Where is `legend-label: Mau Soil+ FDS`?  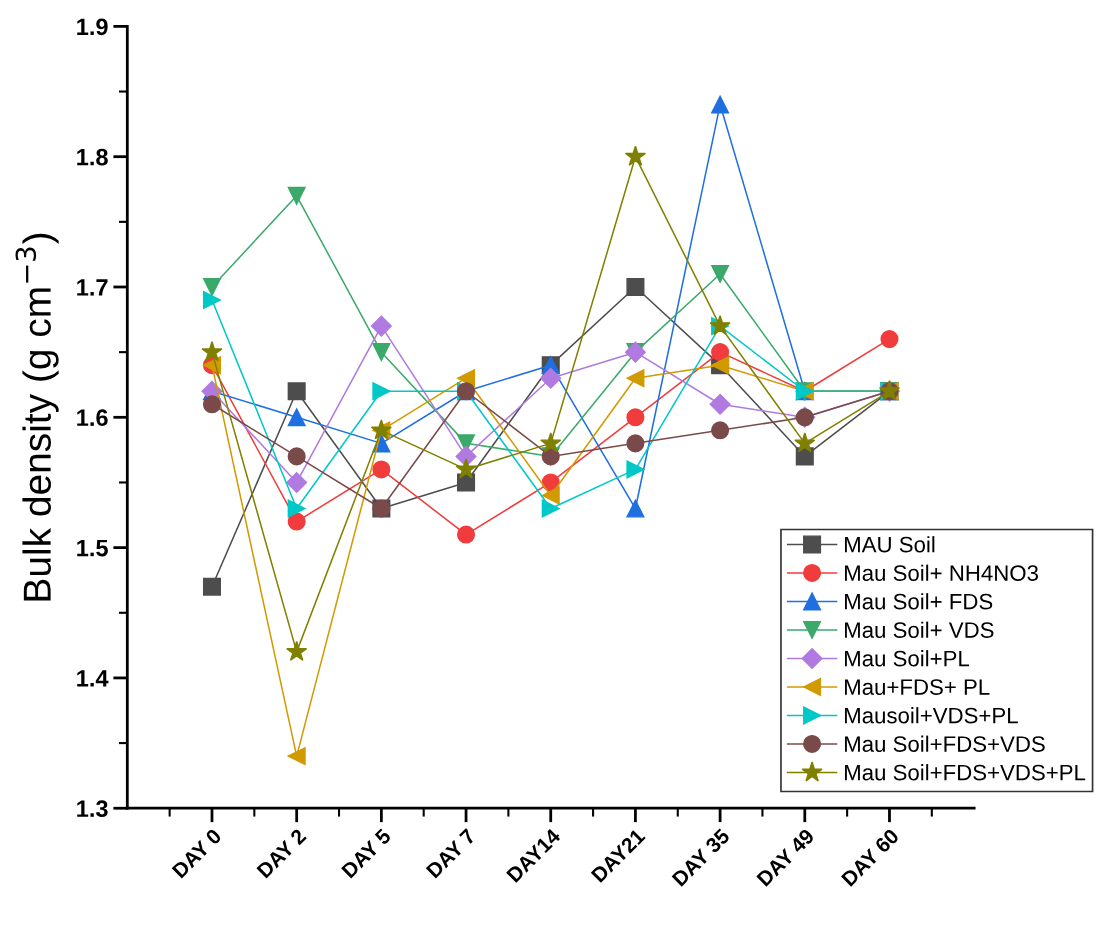 legend-label: Mau Soil+ FDS is located at coordinates (919, 601).